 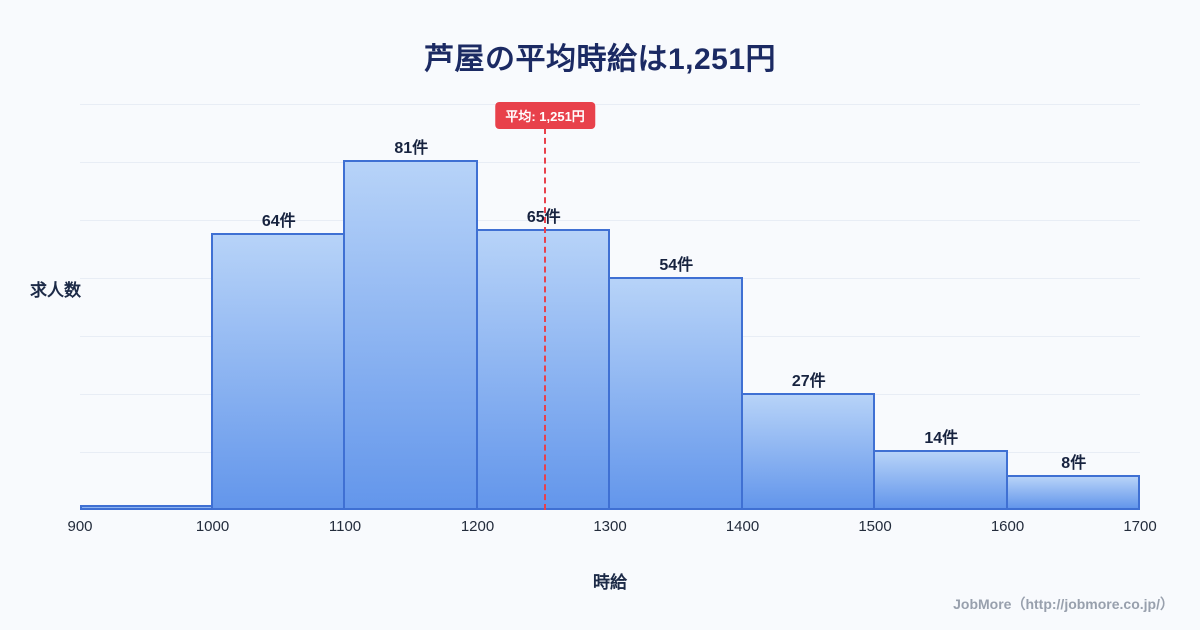 What do you see at coordinates (610, 526) in the screenshot?
I see `x-tick-label: 1300` at bounding box center [610, 526].